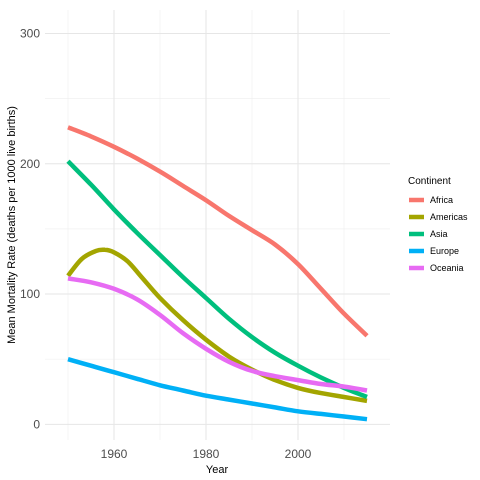 The height and width of the screenshot is (480, 480). What do you see at coordinates (217, 470) in the screenshot?
I see `x-axis-title: Year` at bounding box center [217, 470].